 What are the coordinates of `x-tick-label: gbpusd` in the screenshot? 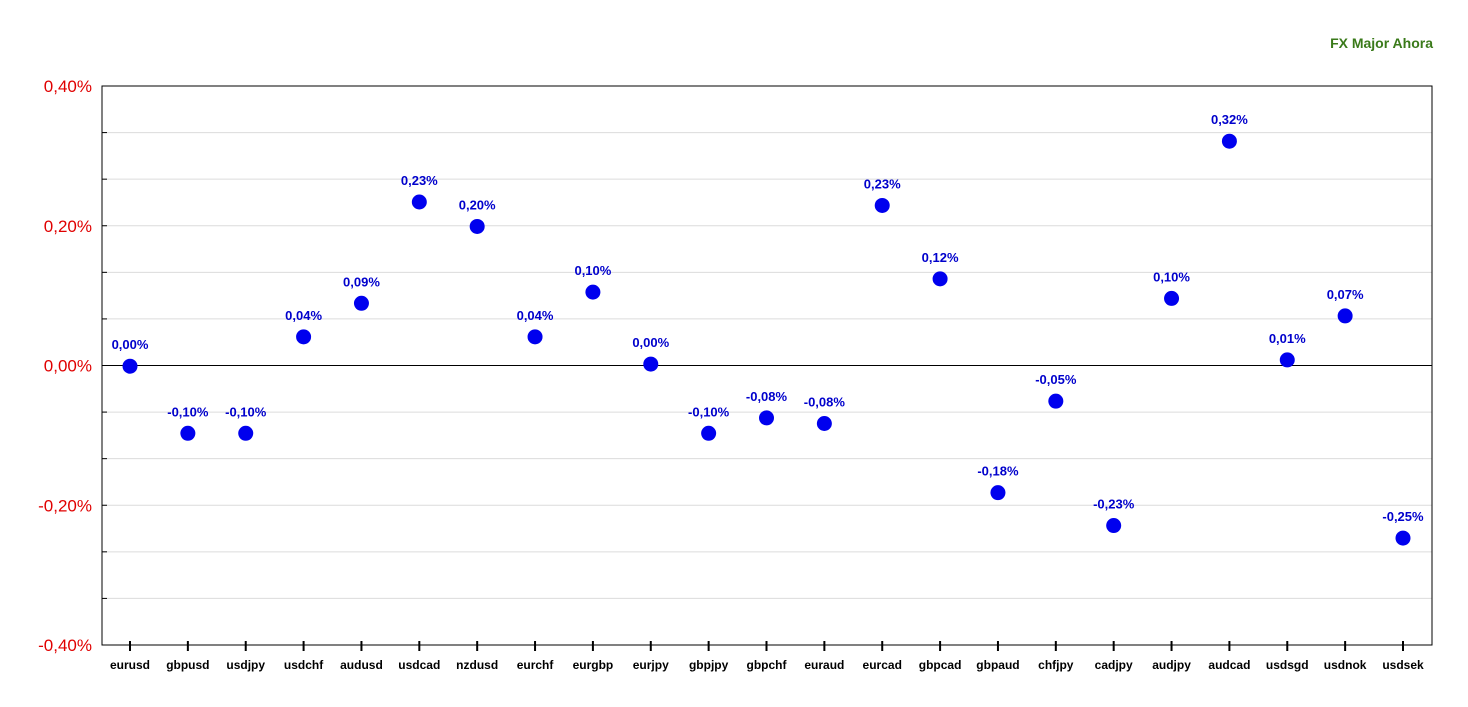 It's located at (187, 665).